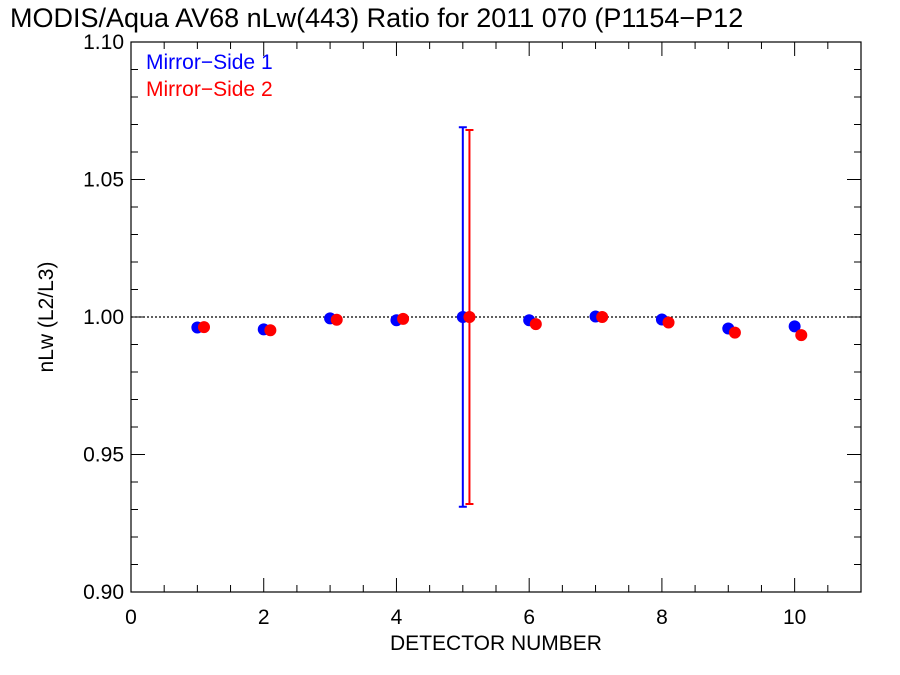 This screenshot has width=900, height=675. Describe the element at coordinates (662, 617) in the screenshot. I see `x-tick-label: 8` at that location.